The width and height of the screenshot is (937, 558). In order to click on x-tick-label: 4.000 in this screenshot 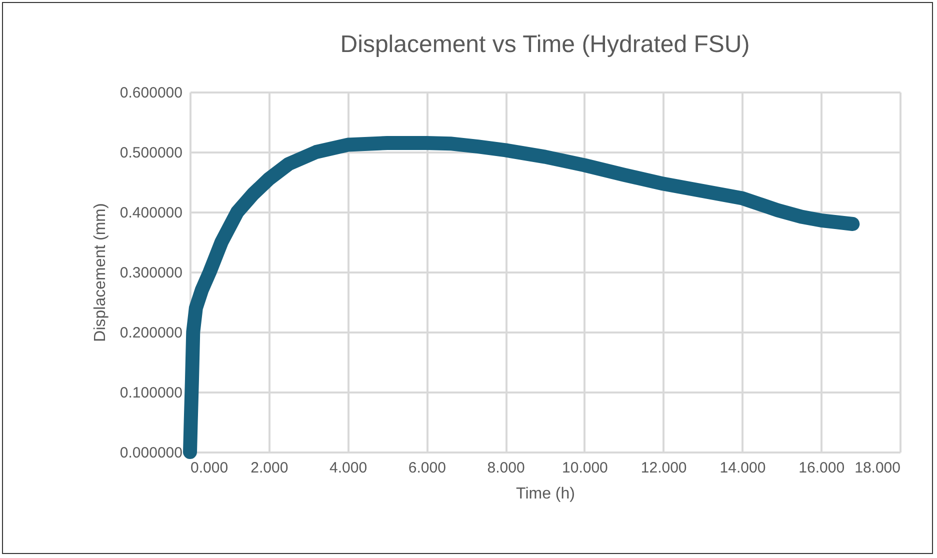, I will do `click(349, 468)`.